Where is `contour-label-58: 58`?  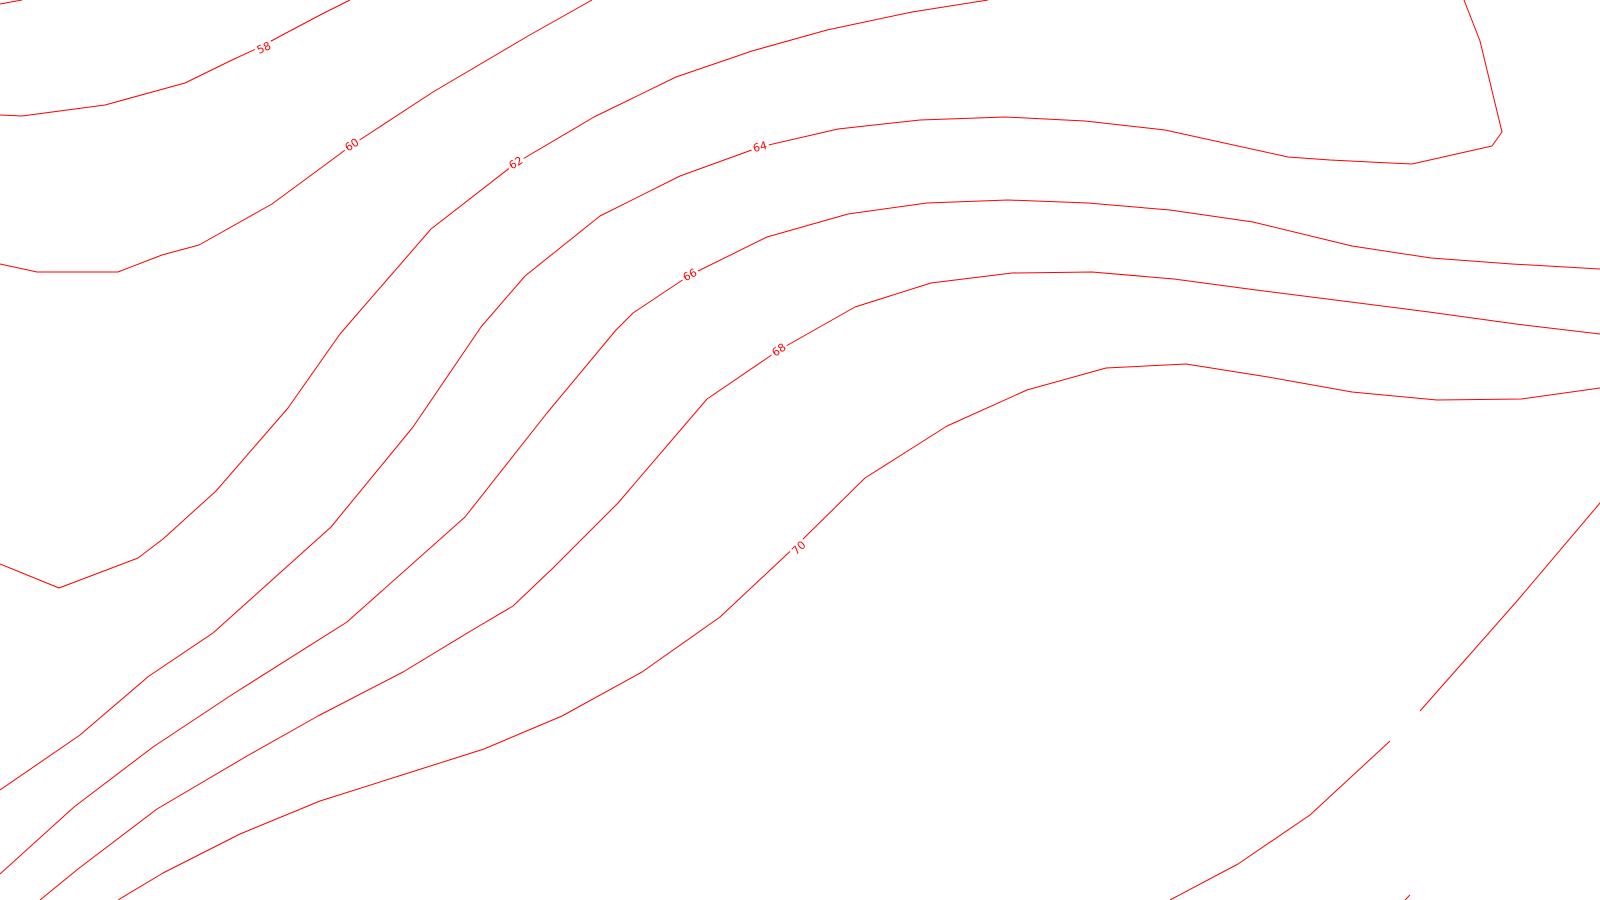 contour-label-58: 58 is located at coordinates (264, 48).